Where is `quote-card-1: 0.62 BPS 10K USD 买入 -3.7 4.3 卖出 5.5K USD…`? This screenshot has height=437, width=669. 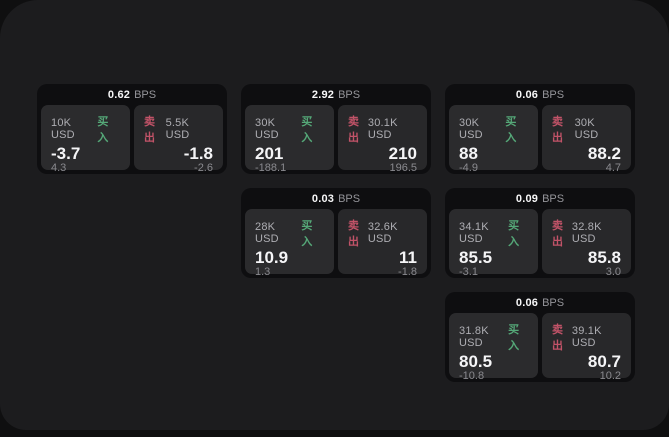 quote-card-1: 0.62 BPS 10K USD 买入 -3.7 4.3 卖出 5.5K USD… is located at coordinates (132, 129).